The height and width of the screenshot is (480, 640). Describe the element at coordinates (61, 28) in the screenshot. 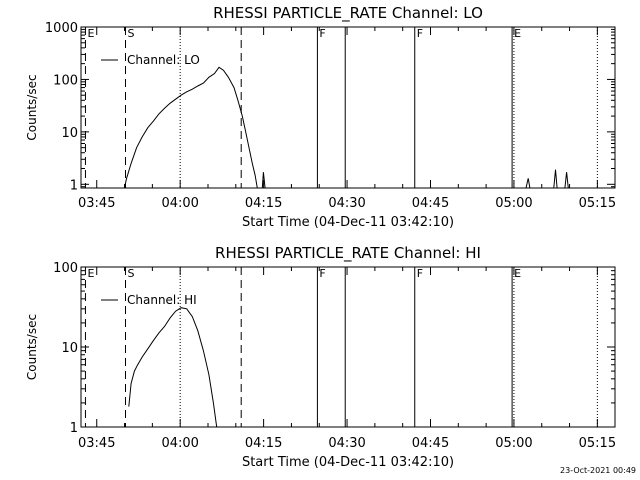

I see `y-tick-label: 1000` at that location.